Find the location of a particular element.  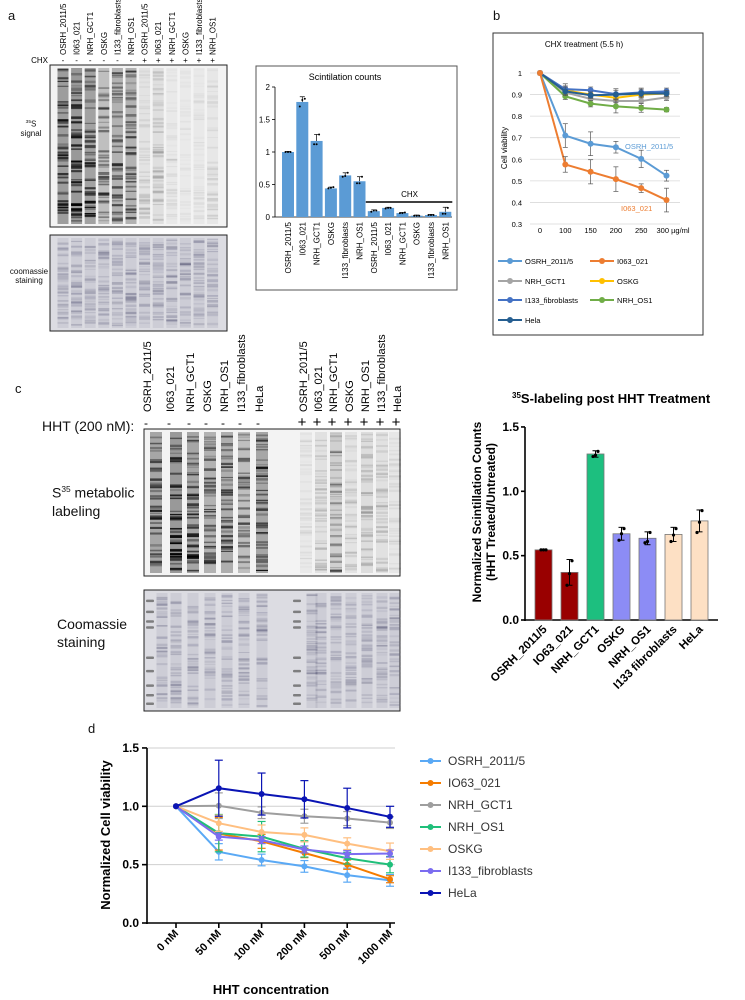

lane-label: NRH_OS1 is located at coordinates (366, 386).